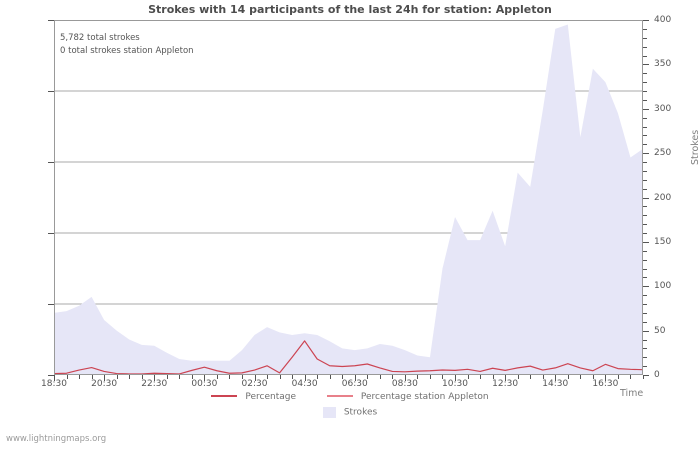  What do you see at coordinates (271, 397) in the screenshot?
I see `legend-label-percentage: Percentage` at bounding box center [271, 397].